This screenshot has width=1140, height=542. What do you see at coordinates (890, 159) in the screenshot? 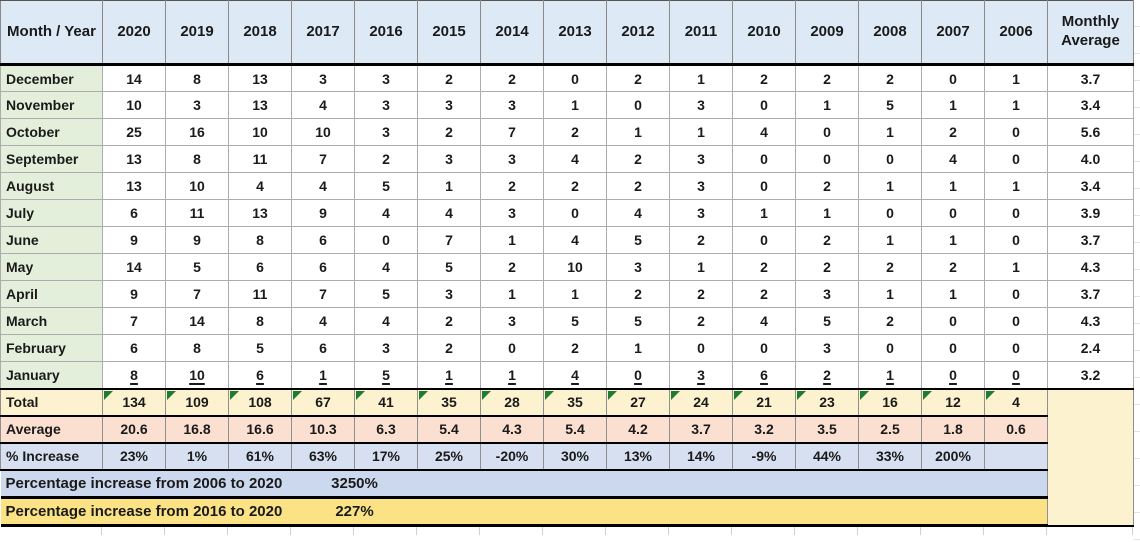
I see `cell-september-2008: 0` at bounding box center [890, 159].